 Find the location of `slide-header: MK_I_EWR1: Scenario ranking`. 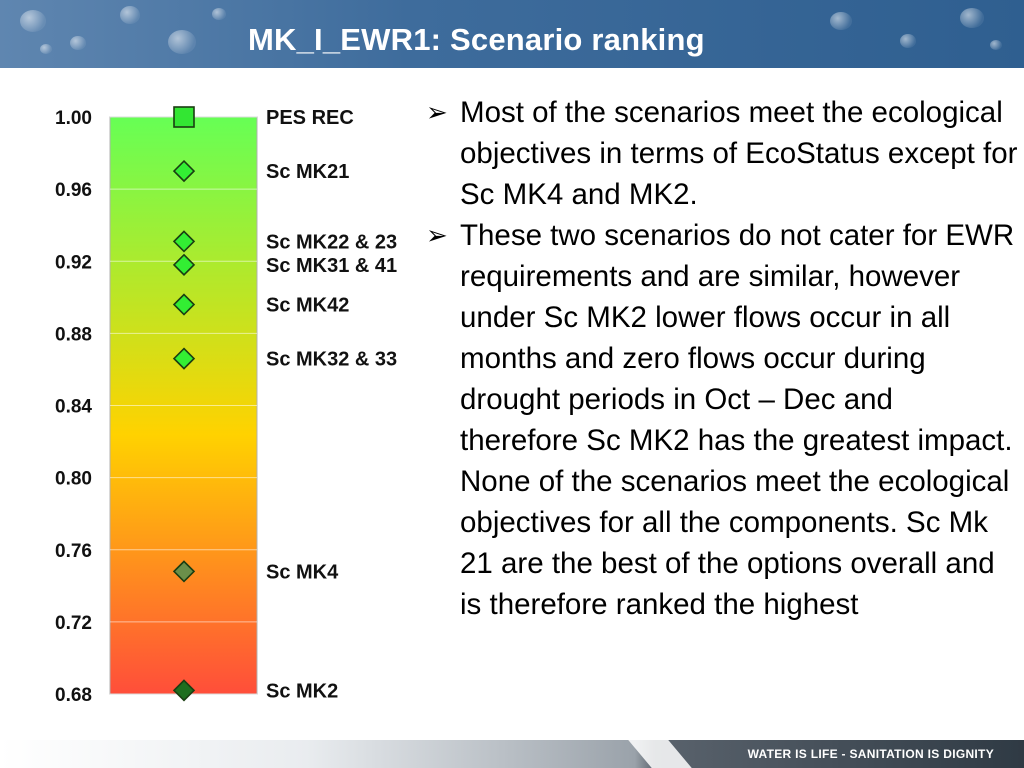

slide-header: MK_I_EWR1: Scenario ranking is located at coordinates (512, 34).